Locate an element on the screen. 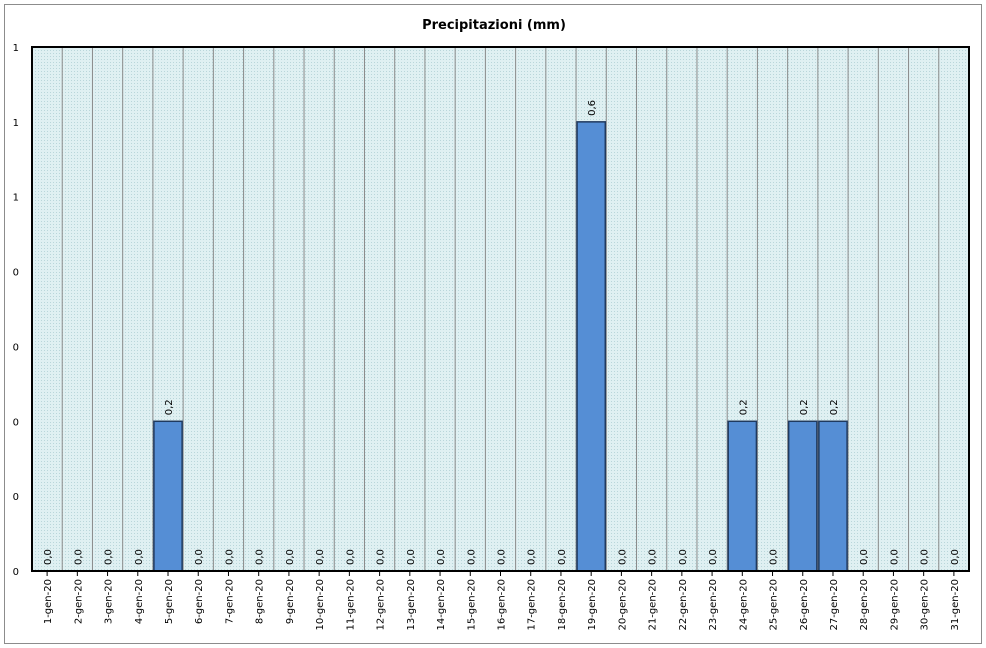 The width and height of the screenshot is (986, 648). x-tick-label: 27-gen-20 is located at coordinates (834, 605).